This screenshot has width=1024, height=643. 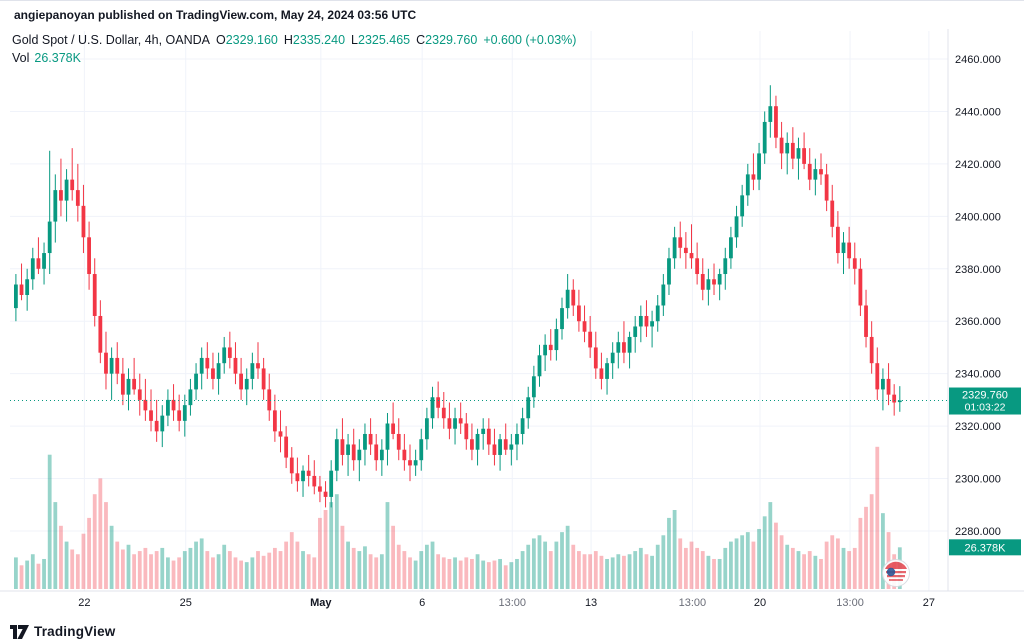 I want to click on svg-text: 2340.000, so click(x=978, y=375).